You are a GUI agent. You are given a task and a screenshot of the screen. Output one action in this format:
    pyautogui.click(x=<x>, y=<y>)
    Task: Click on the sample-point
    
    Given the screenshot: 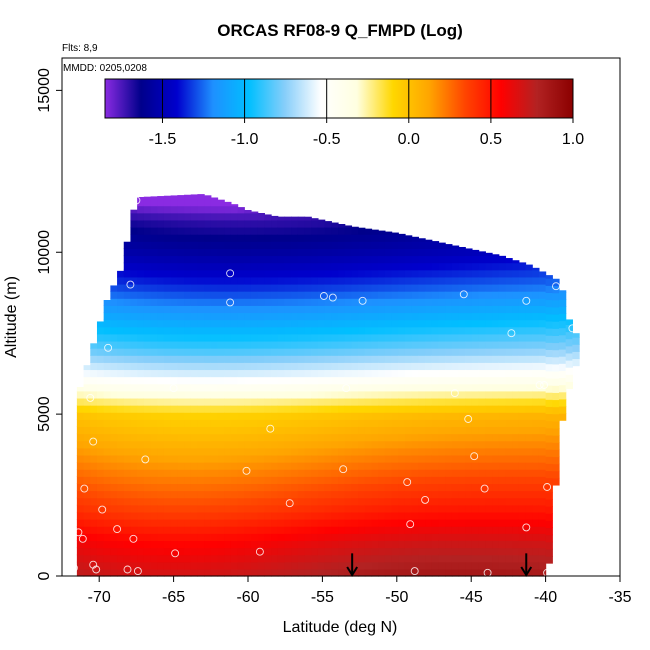 What is the action you would take?
    pyautogui.click(x=82, y=538)
    